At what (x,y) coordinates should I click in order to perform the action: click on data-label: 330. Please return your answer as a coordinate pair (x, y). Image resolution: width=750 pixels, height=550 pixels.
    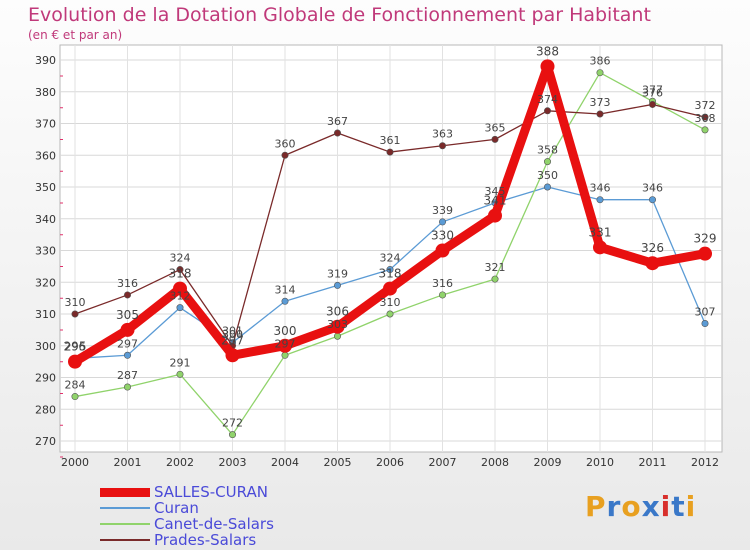
    Looking at the image, I should click on (442, 236).